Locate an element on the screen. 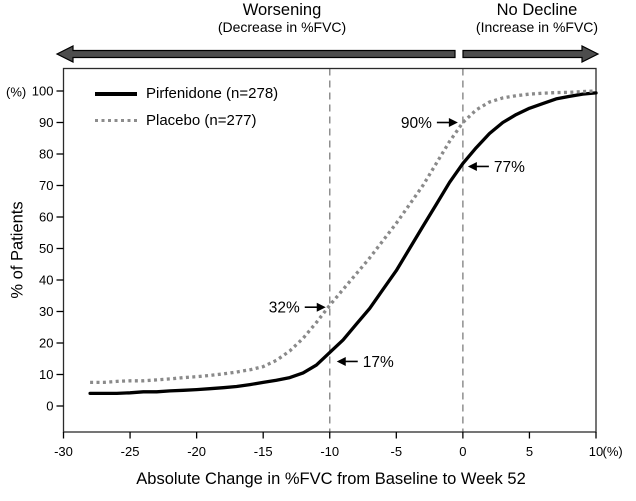  annotation-arrowhead-90% is located at coordinates (453, 122).